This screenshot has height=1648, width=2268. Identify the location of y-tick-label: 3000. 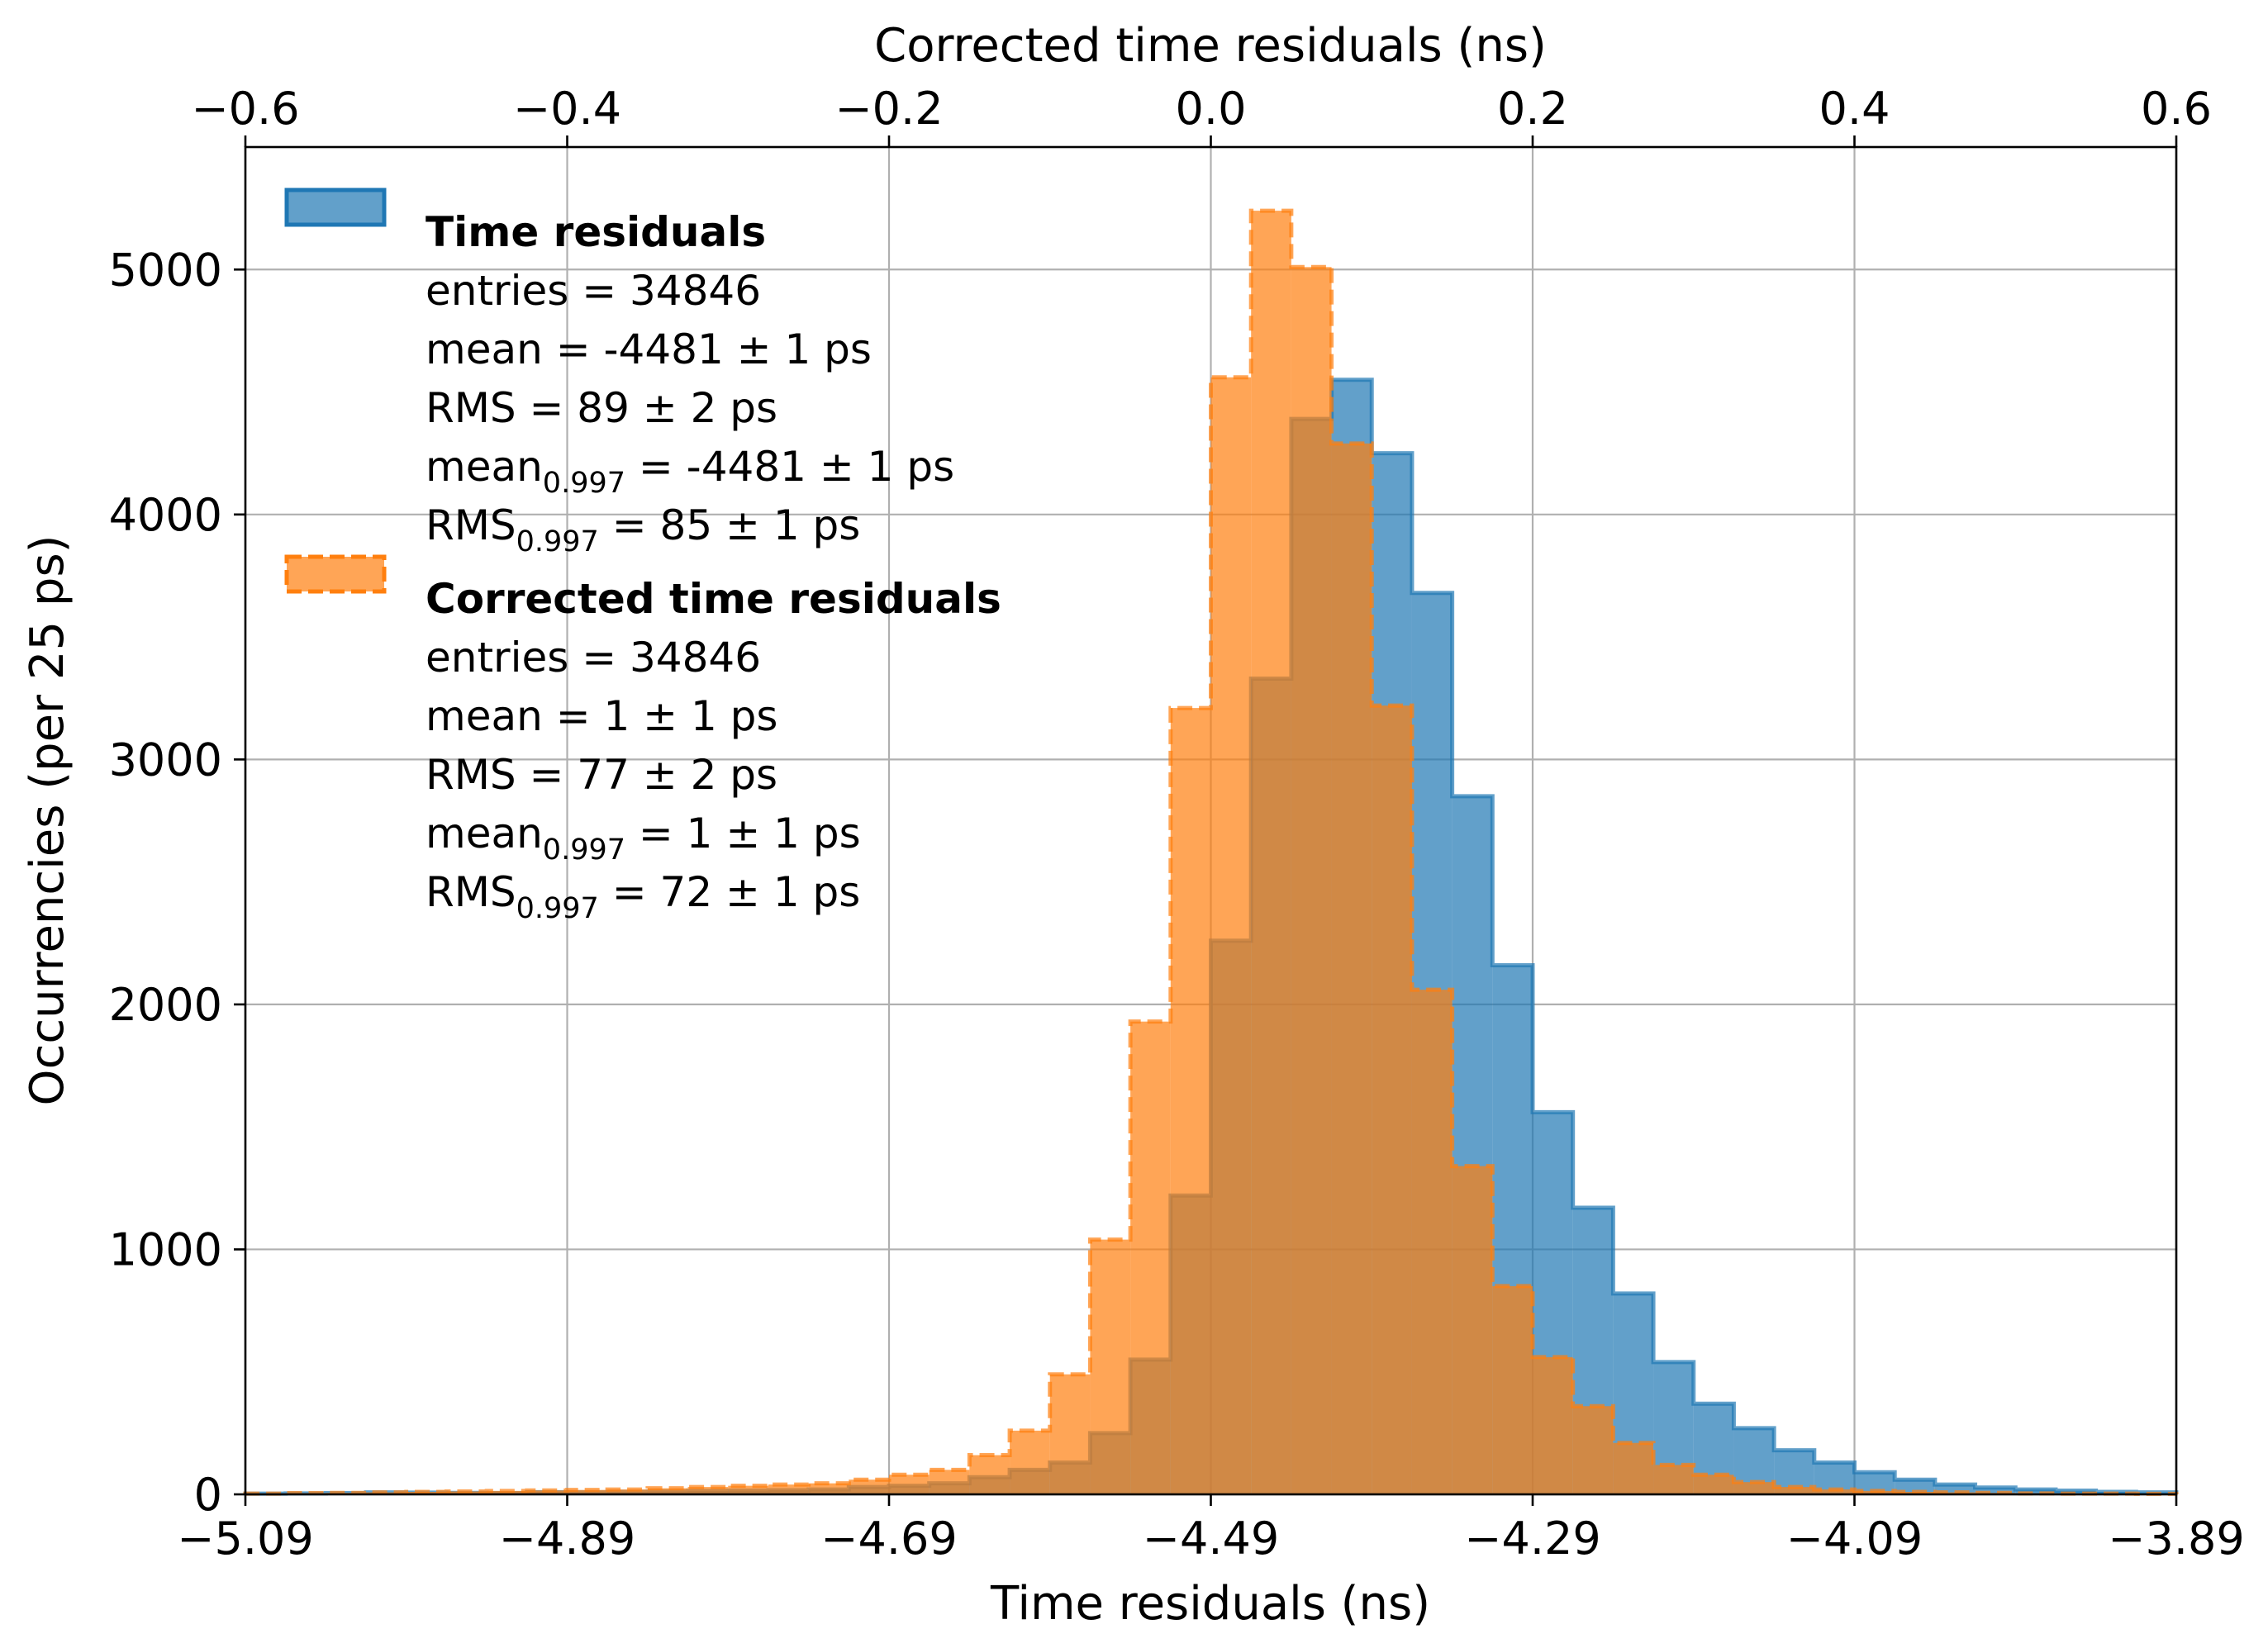
(165, 760).